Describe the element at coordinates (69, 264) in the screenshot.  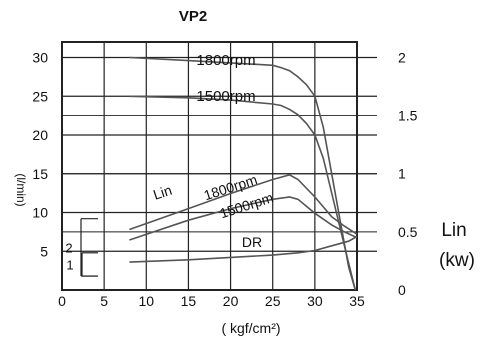
I see `bracket-label: 1` at that location.